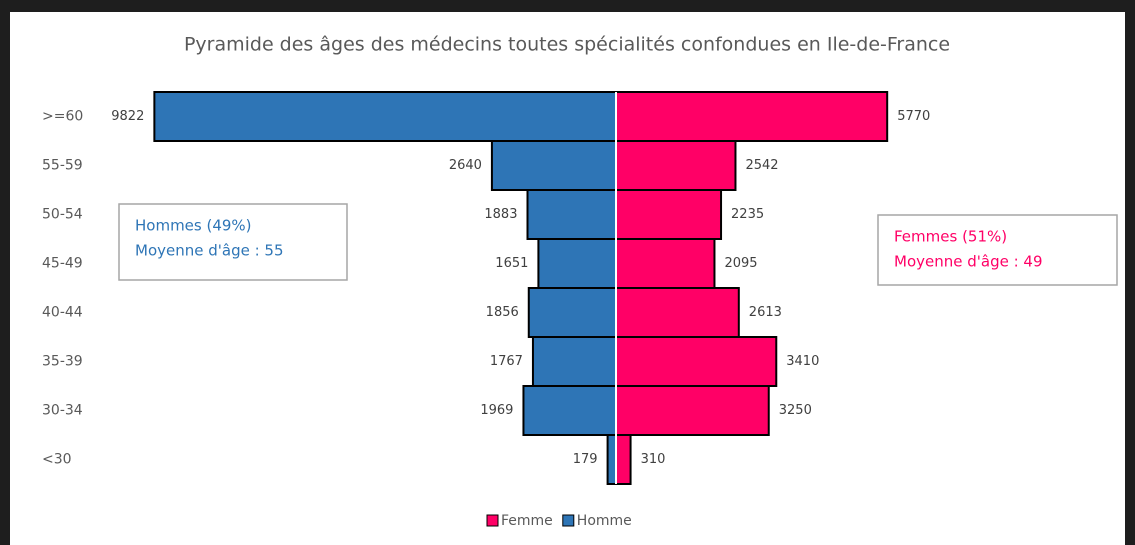 This screenshot has height=545, width=1135. What do you see at coordinates (761, 165) in the screenshot?
I see `data-label: 2542` at bounding box center [761, 165].